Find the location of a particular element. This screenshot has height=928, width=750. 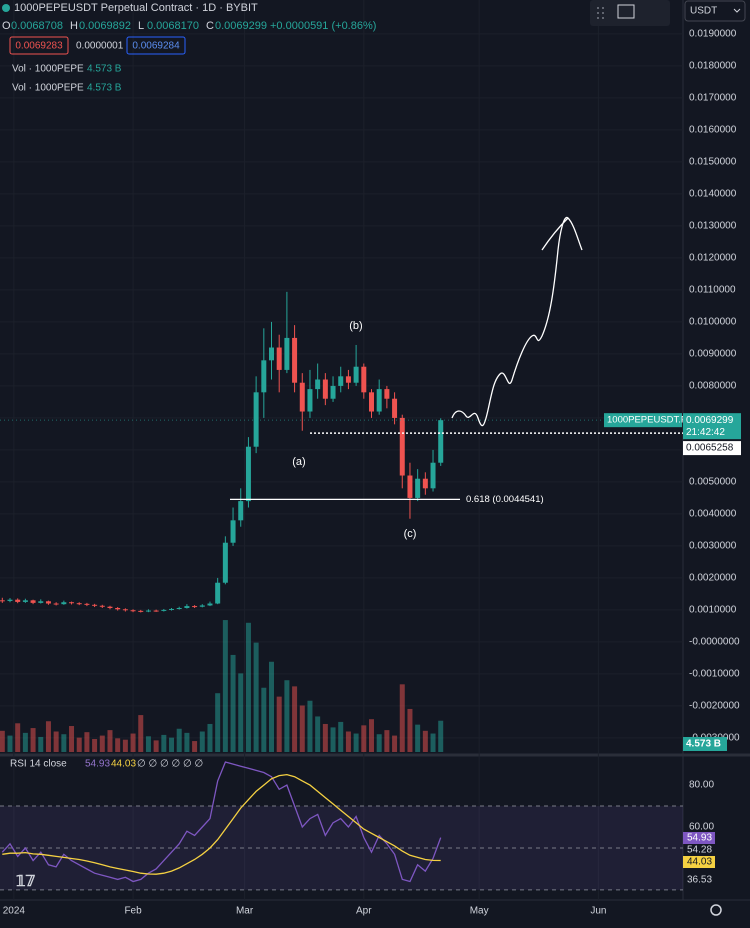

settings-icon is located at coordinates (716, 910).